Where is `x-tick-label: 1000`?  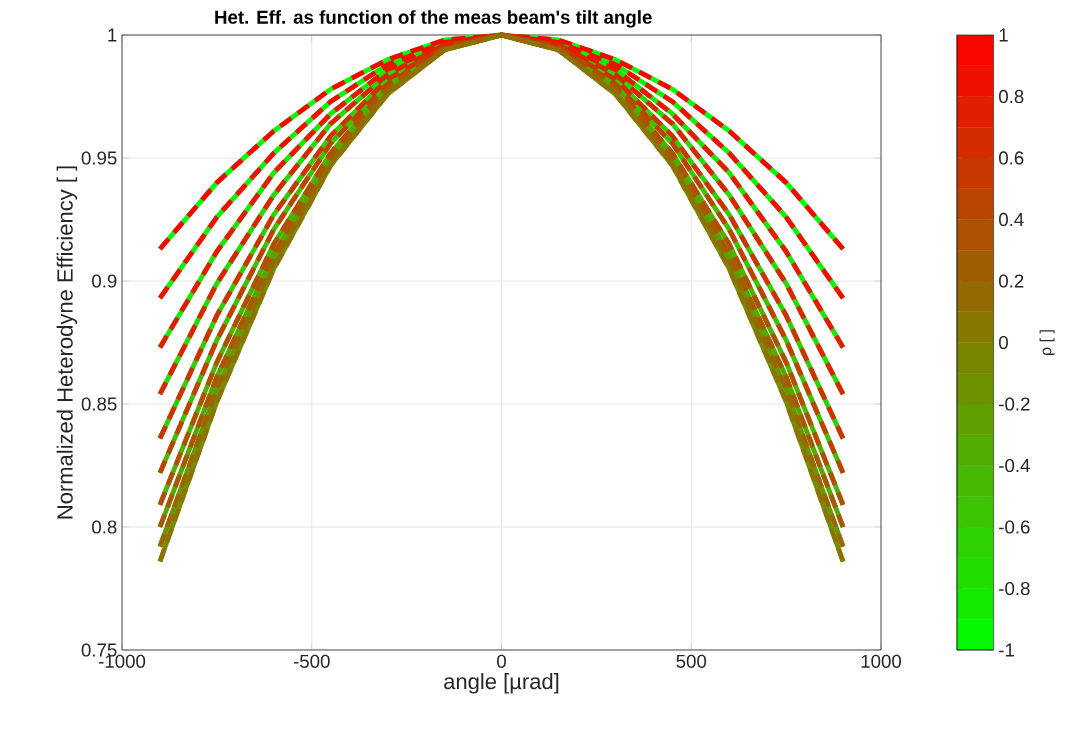
x-tick-label: 1000 is located at coordinates (881, 661).